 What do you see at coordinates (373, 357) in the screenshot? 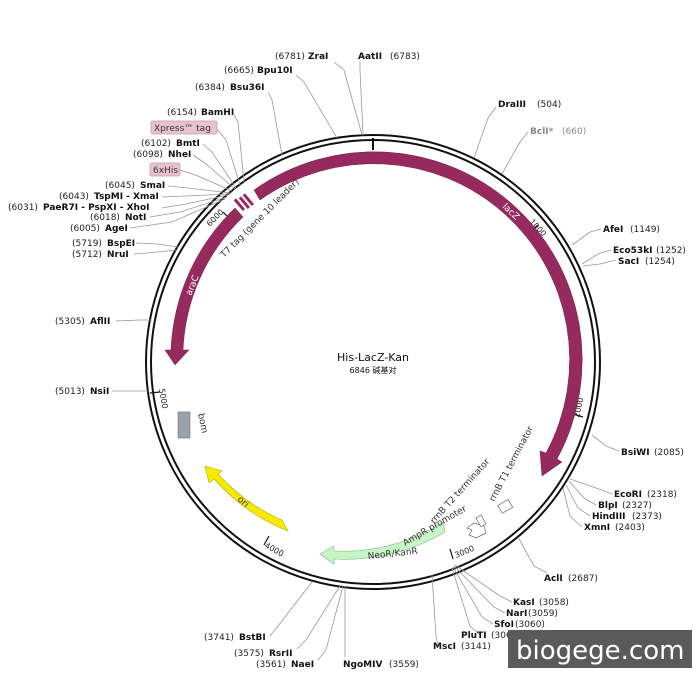
I see `plasmid-name: His-LacZ-Kan` at bounding box center [373, 357].